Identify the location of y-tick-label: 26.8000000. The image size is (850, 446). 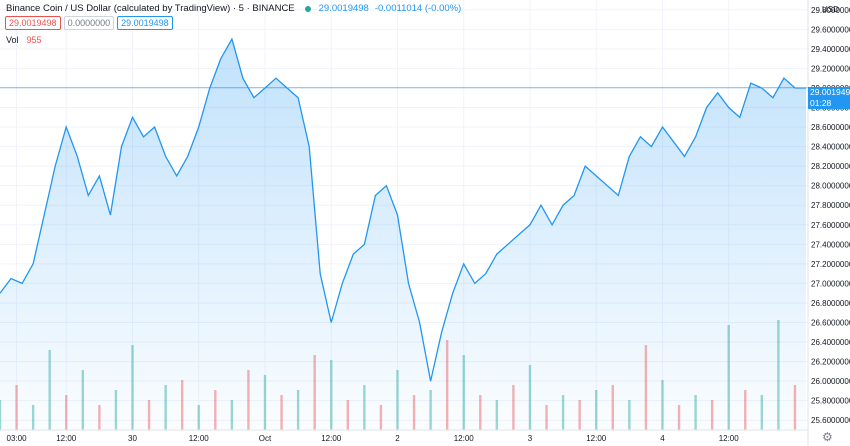
(830, 303).